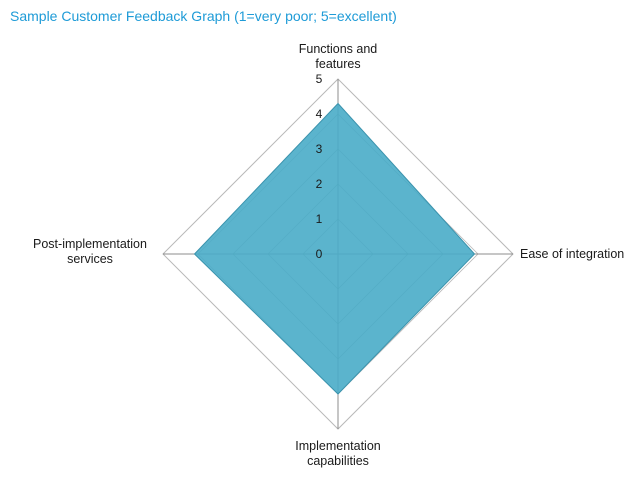 Image resolution: width=641 pixels, height=477 pixels. What do you see at coordinates (319, 149) in the screenshot?
I see `tick-label: 3` at bounding box center [319, 149].